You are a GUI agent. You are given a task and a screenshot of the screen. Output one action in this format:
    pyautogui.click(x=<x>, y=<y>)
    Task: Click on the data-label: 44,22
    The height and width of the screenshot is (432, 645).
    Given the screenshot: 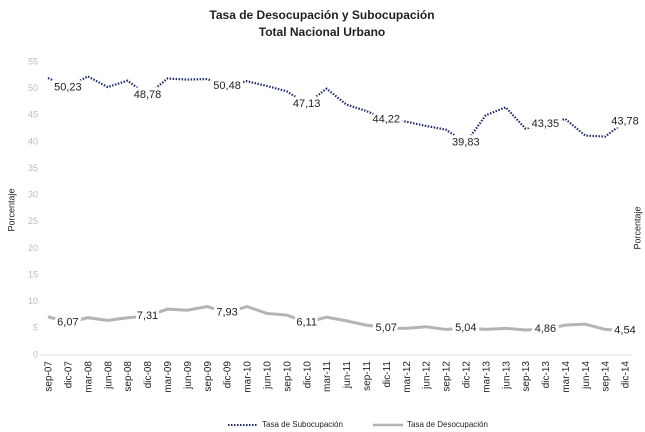 What is the action you would take?
    pyautogui.click(x=386, y=119)
    